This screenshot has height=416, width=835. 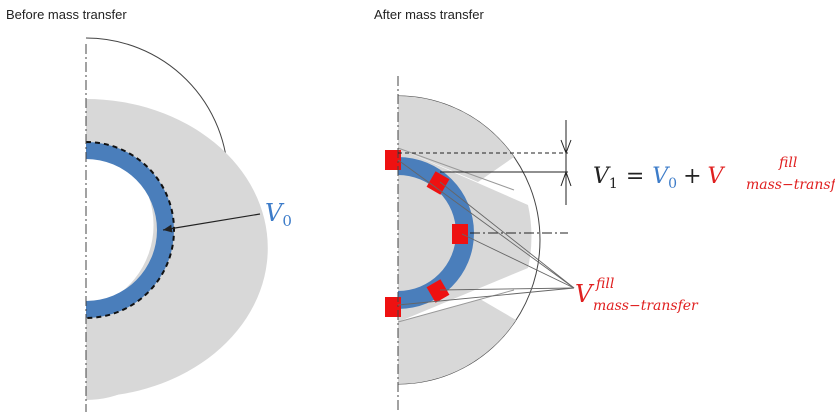 I want to click on gray-region-full, so click(x=147, y=250).